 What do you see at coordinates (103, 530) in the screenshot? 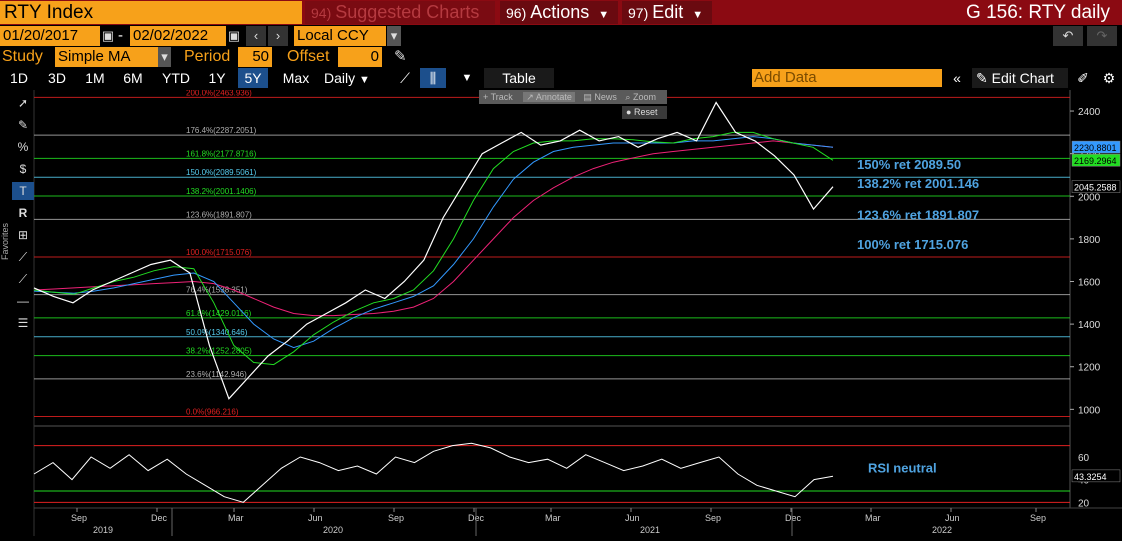
I see `x-year-label: 2019` at bounding box center [103, 530].